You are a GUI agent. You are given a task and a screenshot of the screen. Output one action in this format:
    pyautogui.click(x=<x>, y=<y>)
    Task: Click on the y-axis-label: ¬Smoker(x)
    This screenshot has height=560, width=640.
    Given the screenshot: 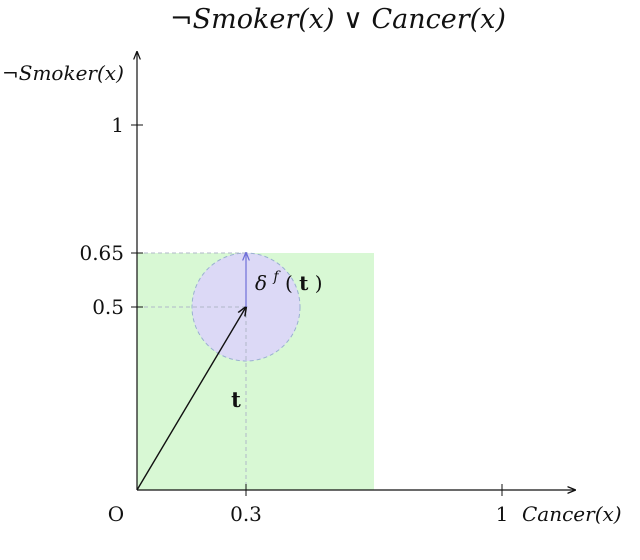 What is the action you would take?
    pyautogui.click(x=63, y=73)
    